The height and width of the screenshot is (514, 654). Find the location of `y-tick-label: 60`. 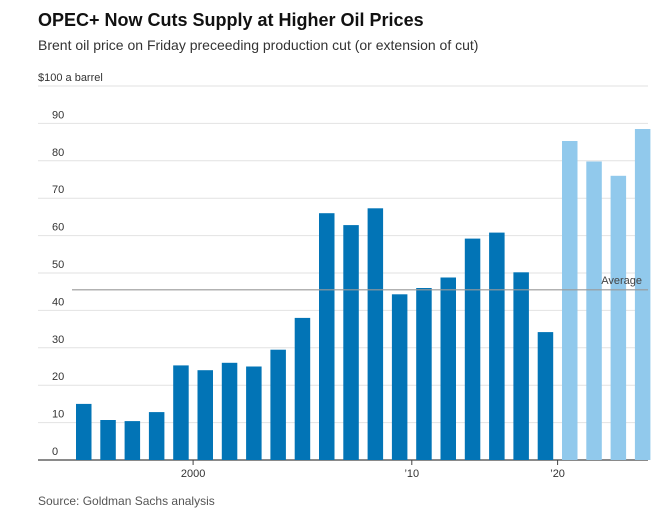

y-tick-label: 60 is located at coordinates (58, 228).